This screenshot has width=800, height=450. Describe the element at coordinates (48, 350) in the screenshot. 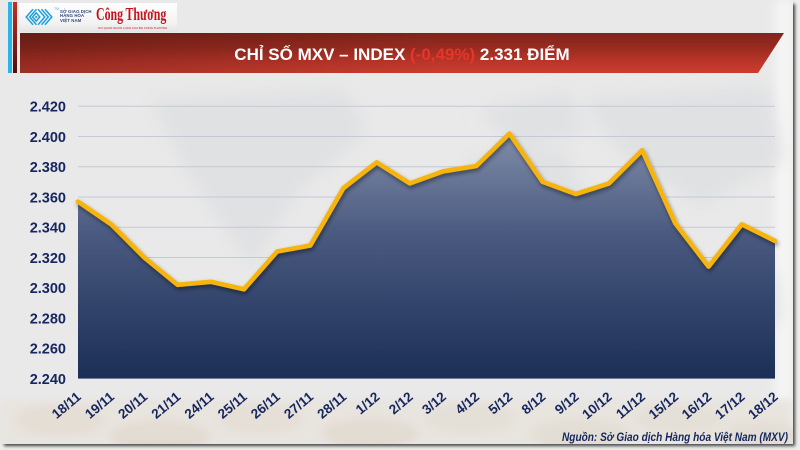

I see `svg-text: 2.260` at that location.